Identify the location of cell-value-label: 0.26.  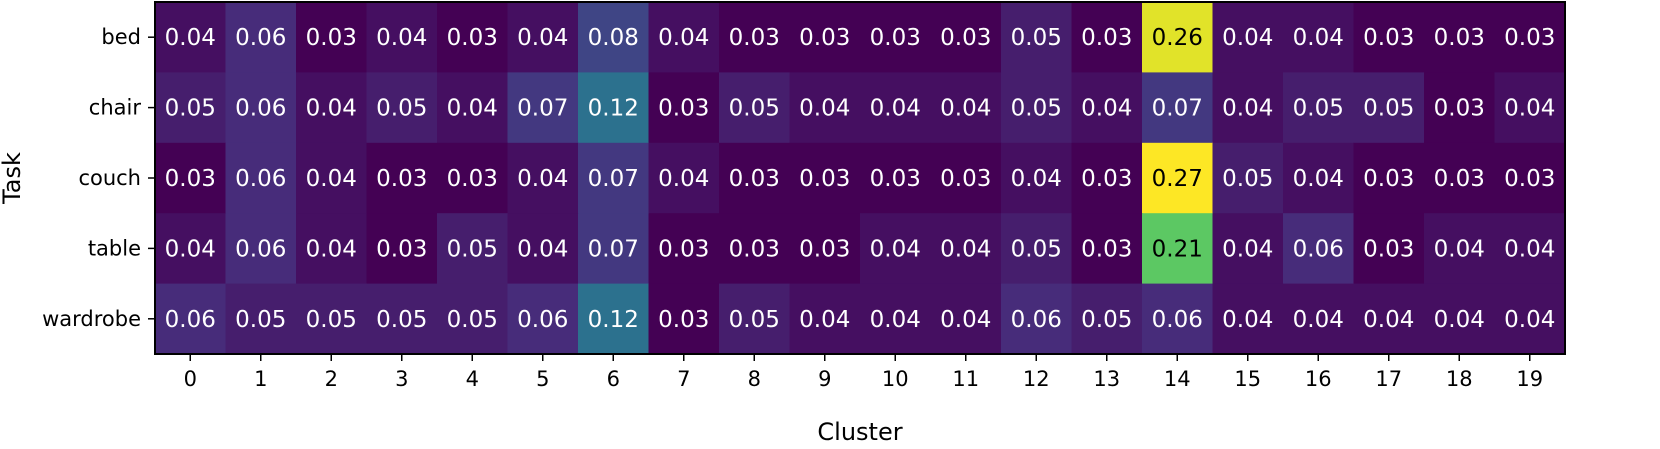
(1177, 38).